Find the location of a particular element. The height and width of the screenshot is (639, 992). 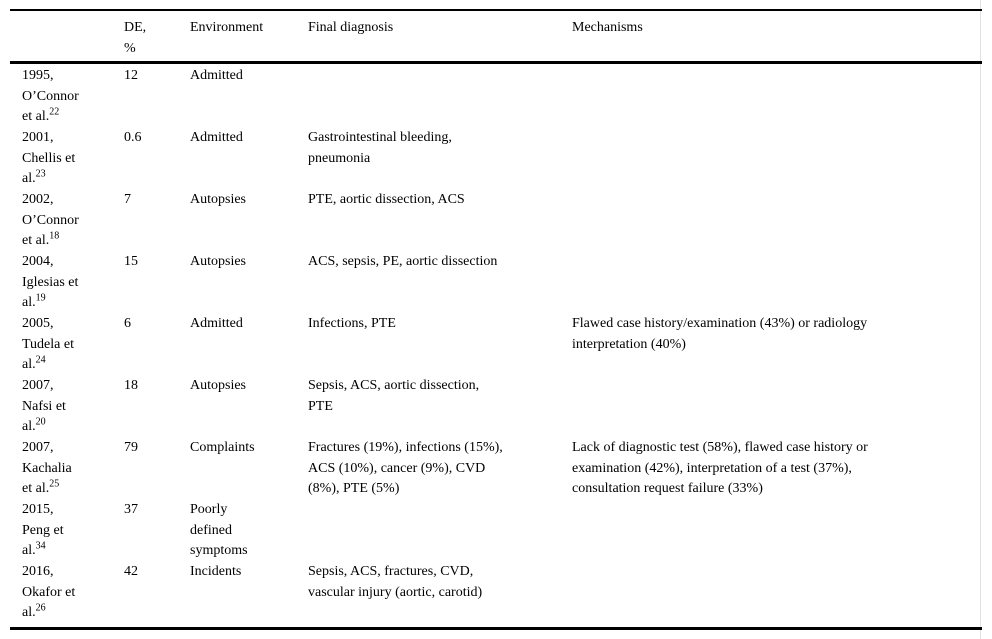

reference-superscript: 22 is located at coordinates (54, 112).